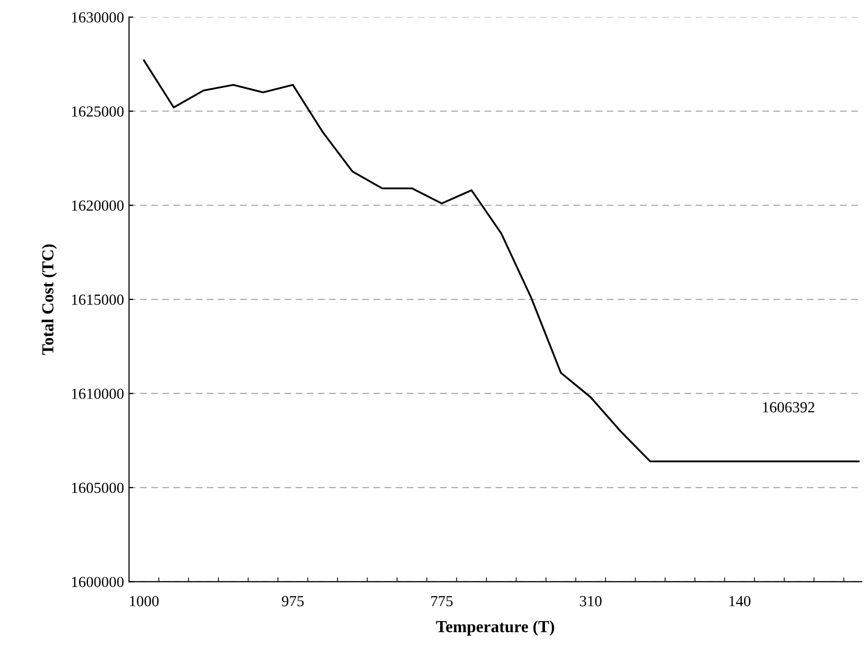 The width and height of the screenshot is (866, 658). Describe the element at coordinates (98, 488) in the screenshot. I see `y-tick-label: 1605000` at that location.